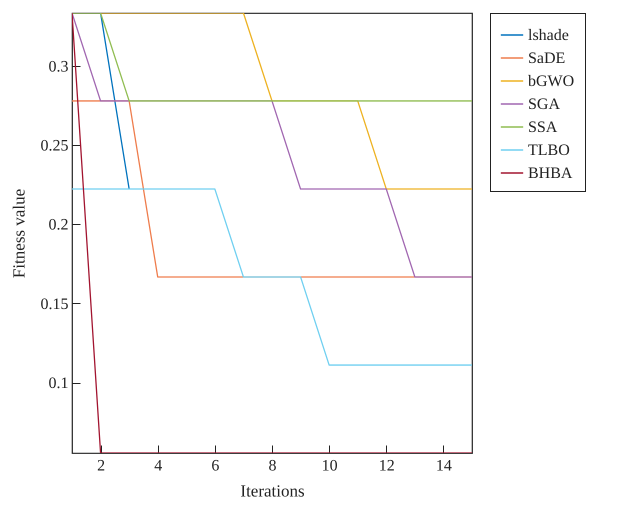 This screenshot has height=523, width=620. Describe the element at coordinates (58, 67) in the screenshot. I see `y-tick-label: 0.3` at that location.